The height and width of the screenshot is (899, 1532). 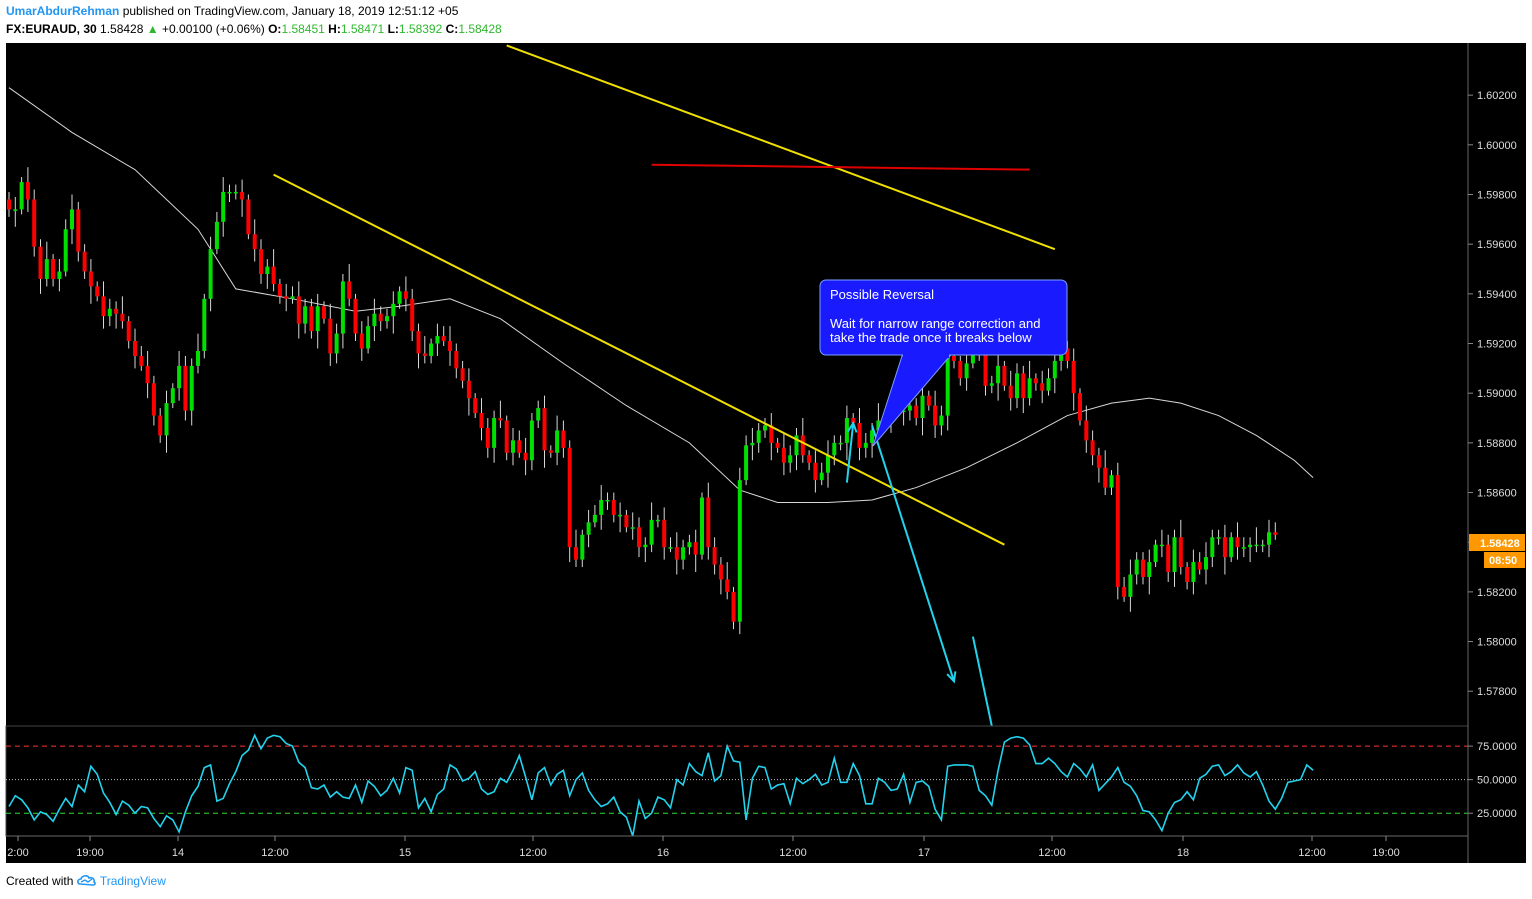 What do you see at coordinates (931, 337) in the screenshot?
I see `callout-line2: take the trade once it breaks below` at bounding box center [931, 337].